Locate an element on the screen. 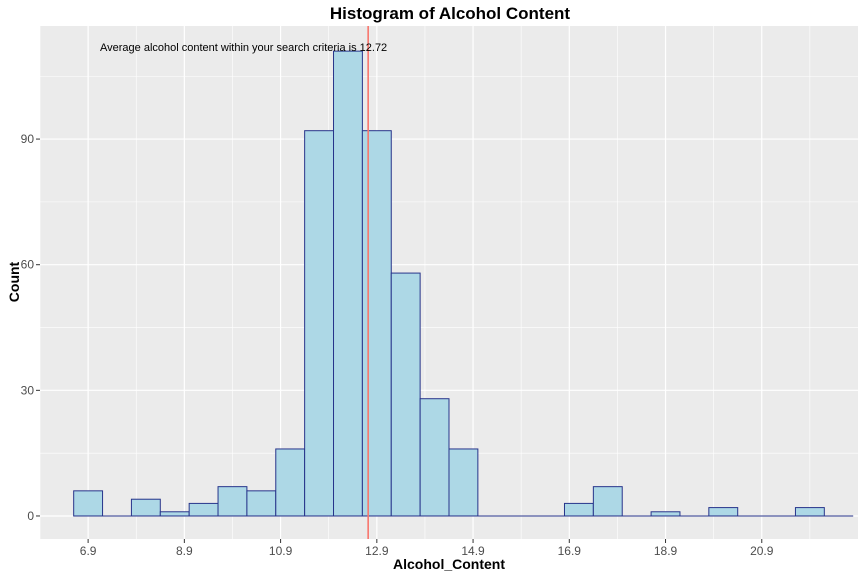 The height and width of the screenshot is (576, 864). chart-title: Histogram of Alcohol Content is located at coordinates (450, 13).